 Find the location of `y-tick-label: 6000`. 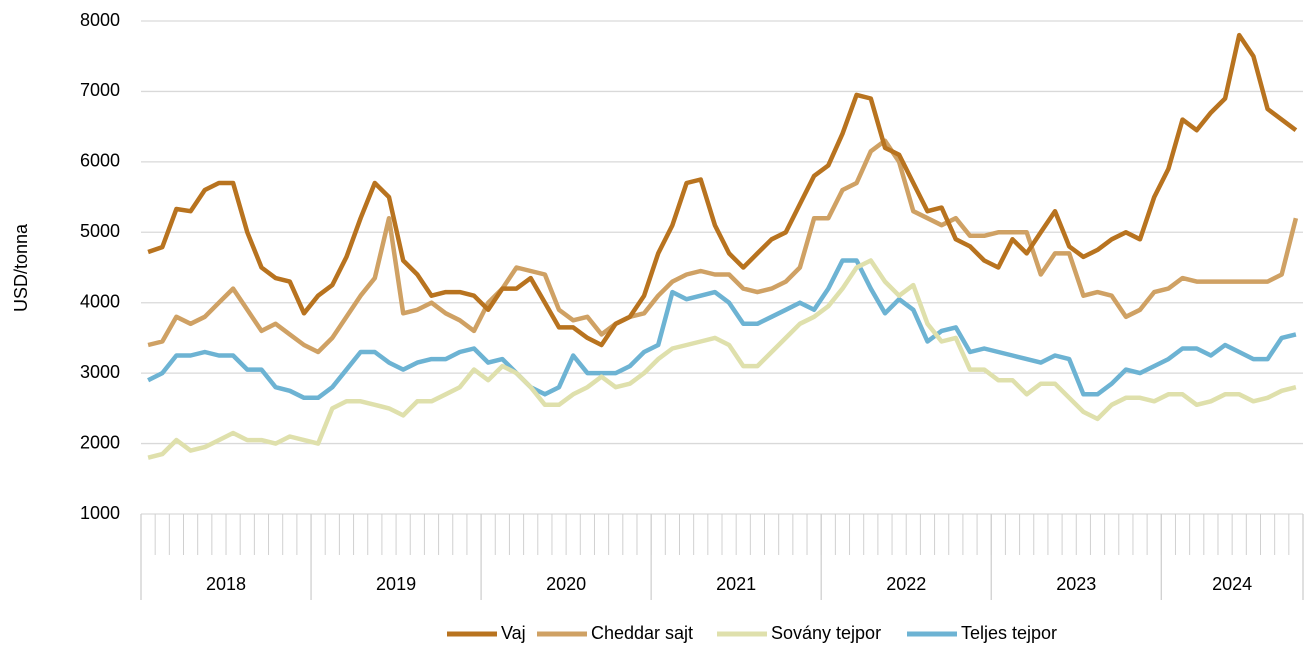

y-tick-label: 6000 is located at coordinates (100, 161).